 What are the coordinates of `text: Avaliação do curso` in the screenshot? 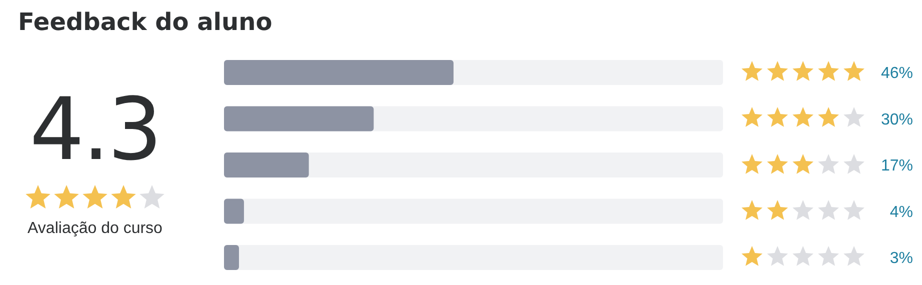 It's located at (95, 229).